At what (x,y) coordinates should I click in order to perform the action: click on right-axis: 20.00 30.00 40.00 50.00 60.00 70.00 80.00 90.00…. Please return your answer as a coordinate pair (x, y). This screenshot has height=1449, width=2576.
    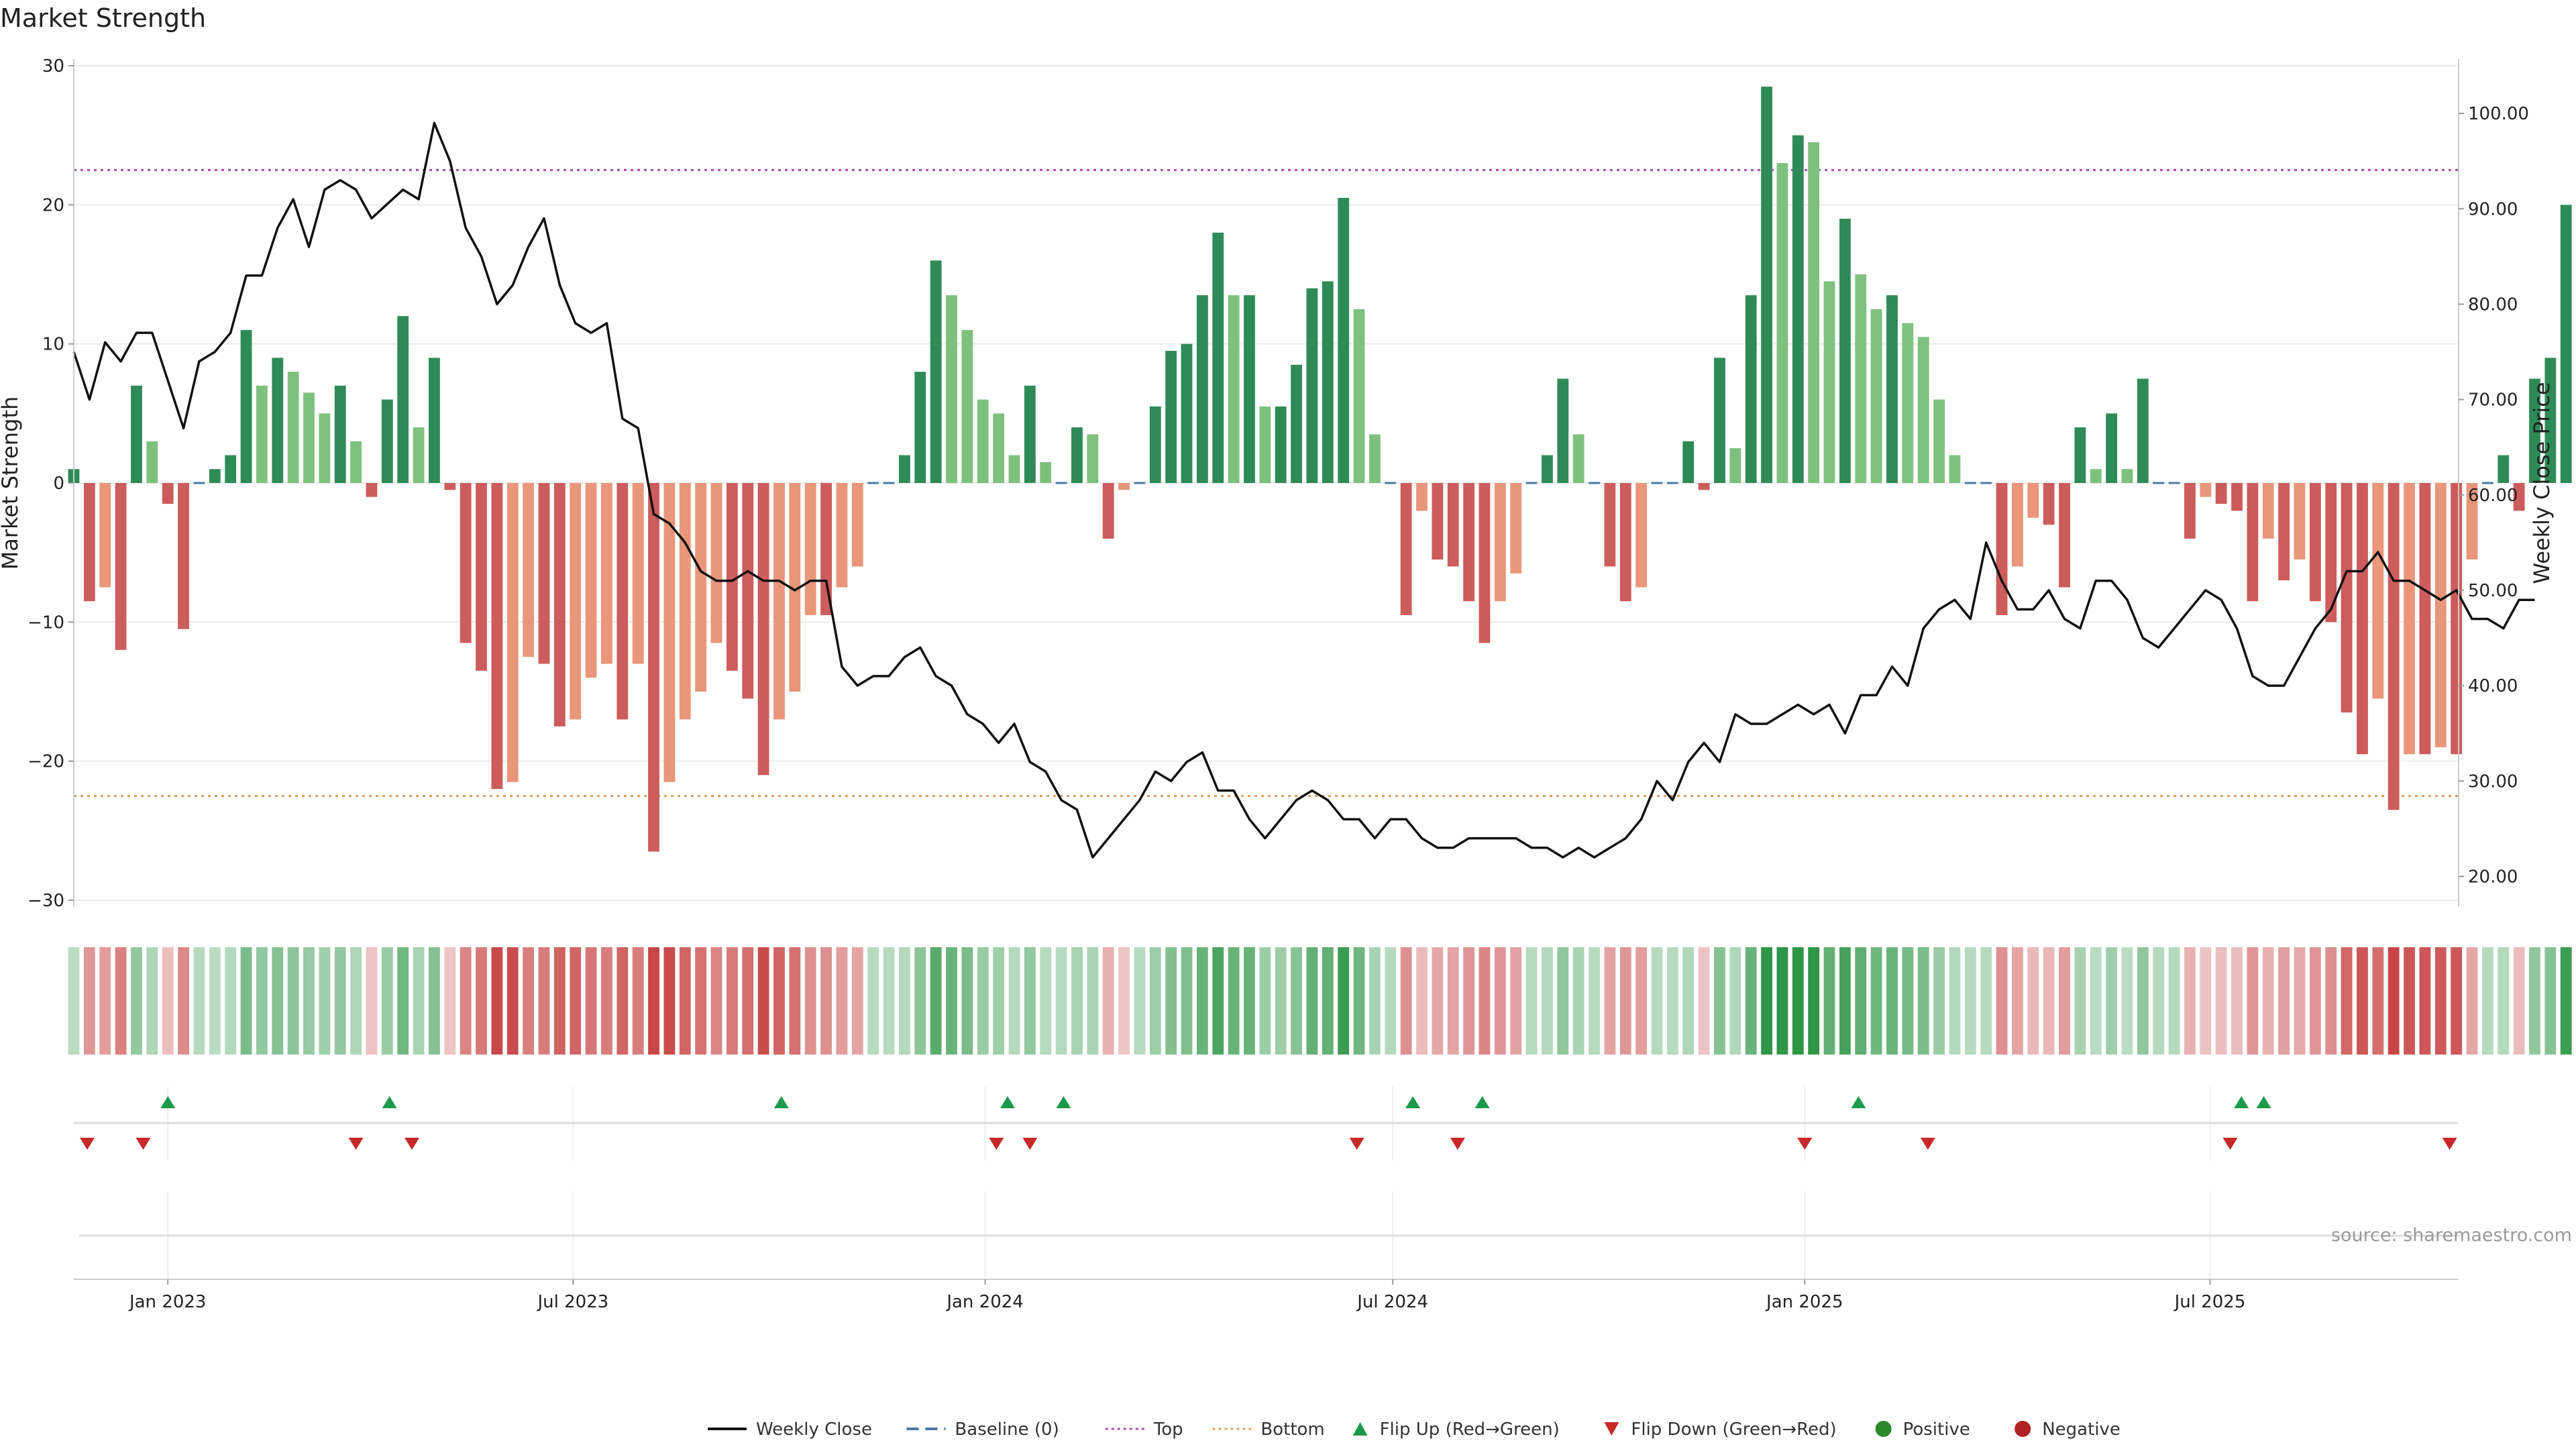
    Looking at the image, I should click on (2493, 483).